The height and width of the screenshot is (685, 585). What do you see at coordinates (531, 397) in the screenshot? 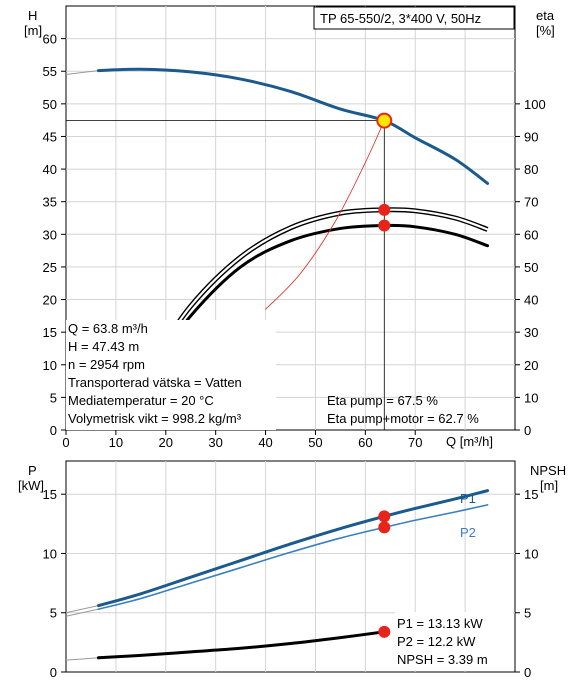
I see `top-ytick-right-label: 10` at bounding box center [531, 397].